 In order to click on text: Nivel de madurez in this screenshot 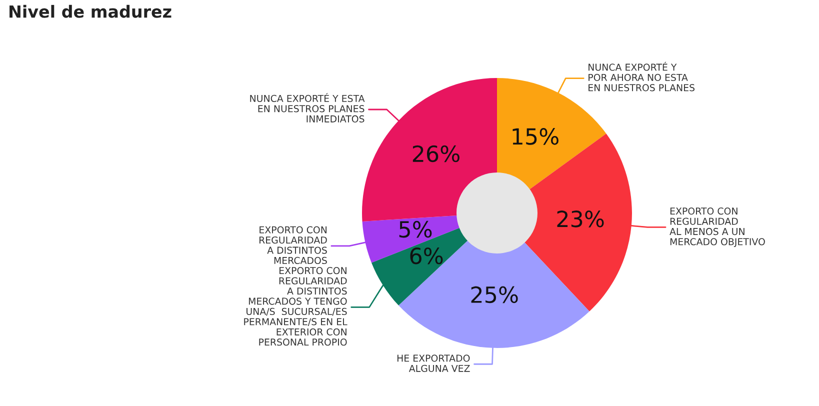, I will do `click(91, 11)`.